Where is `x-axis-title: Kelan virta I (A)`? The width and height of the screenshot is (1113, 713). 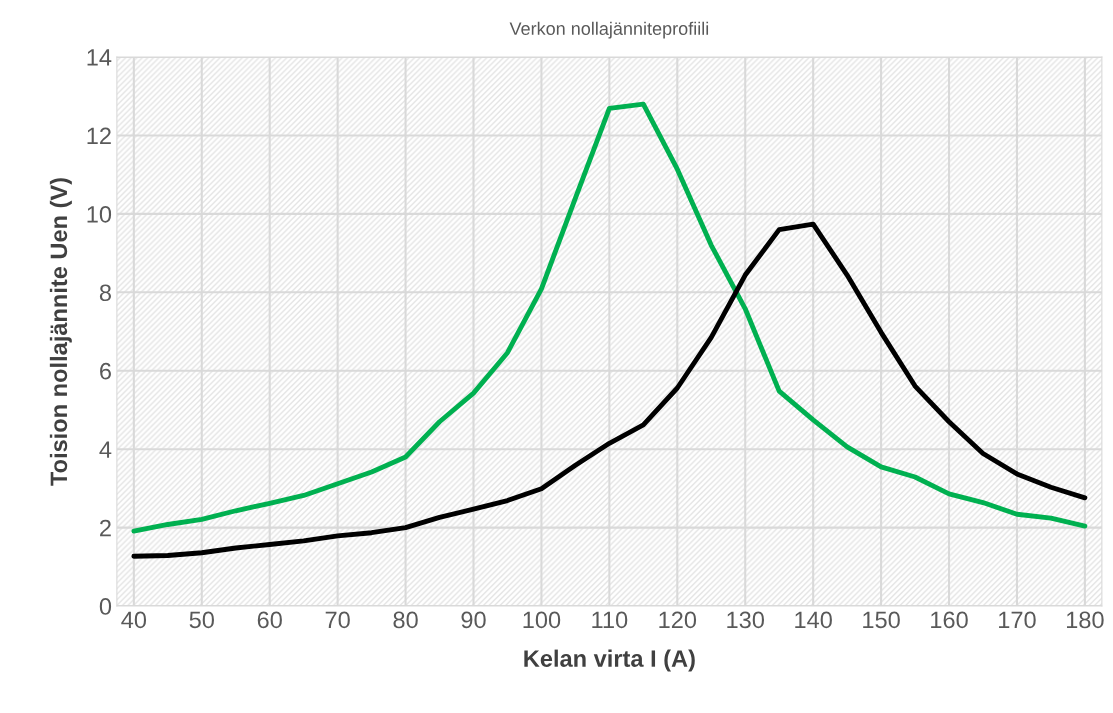
x-axis-title: Kelan virta I (A) is located at coordinates (609, 660).